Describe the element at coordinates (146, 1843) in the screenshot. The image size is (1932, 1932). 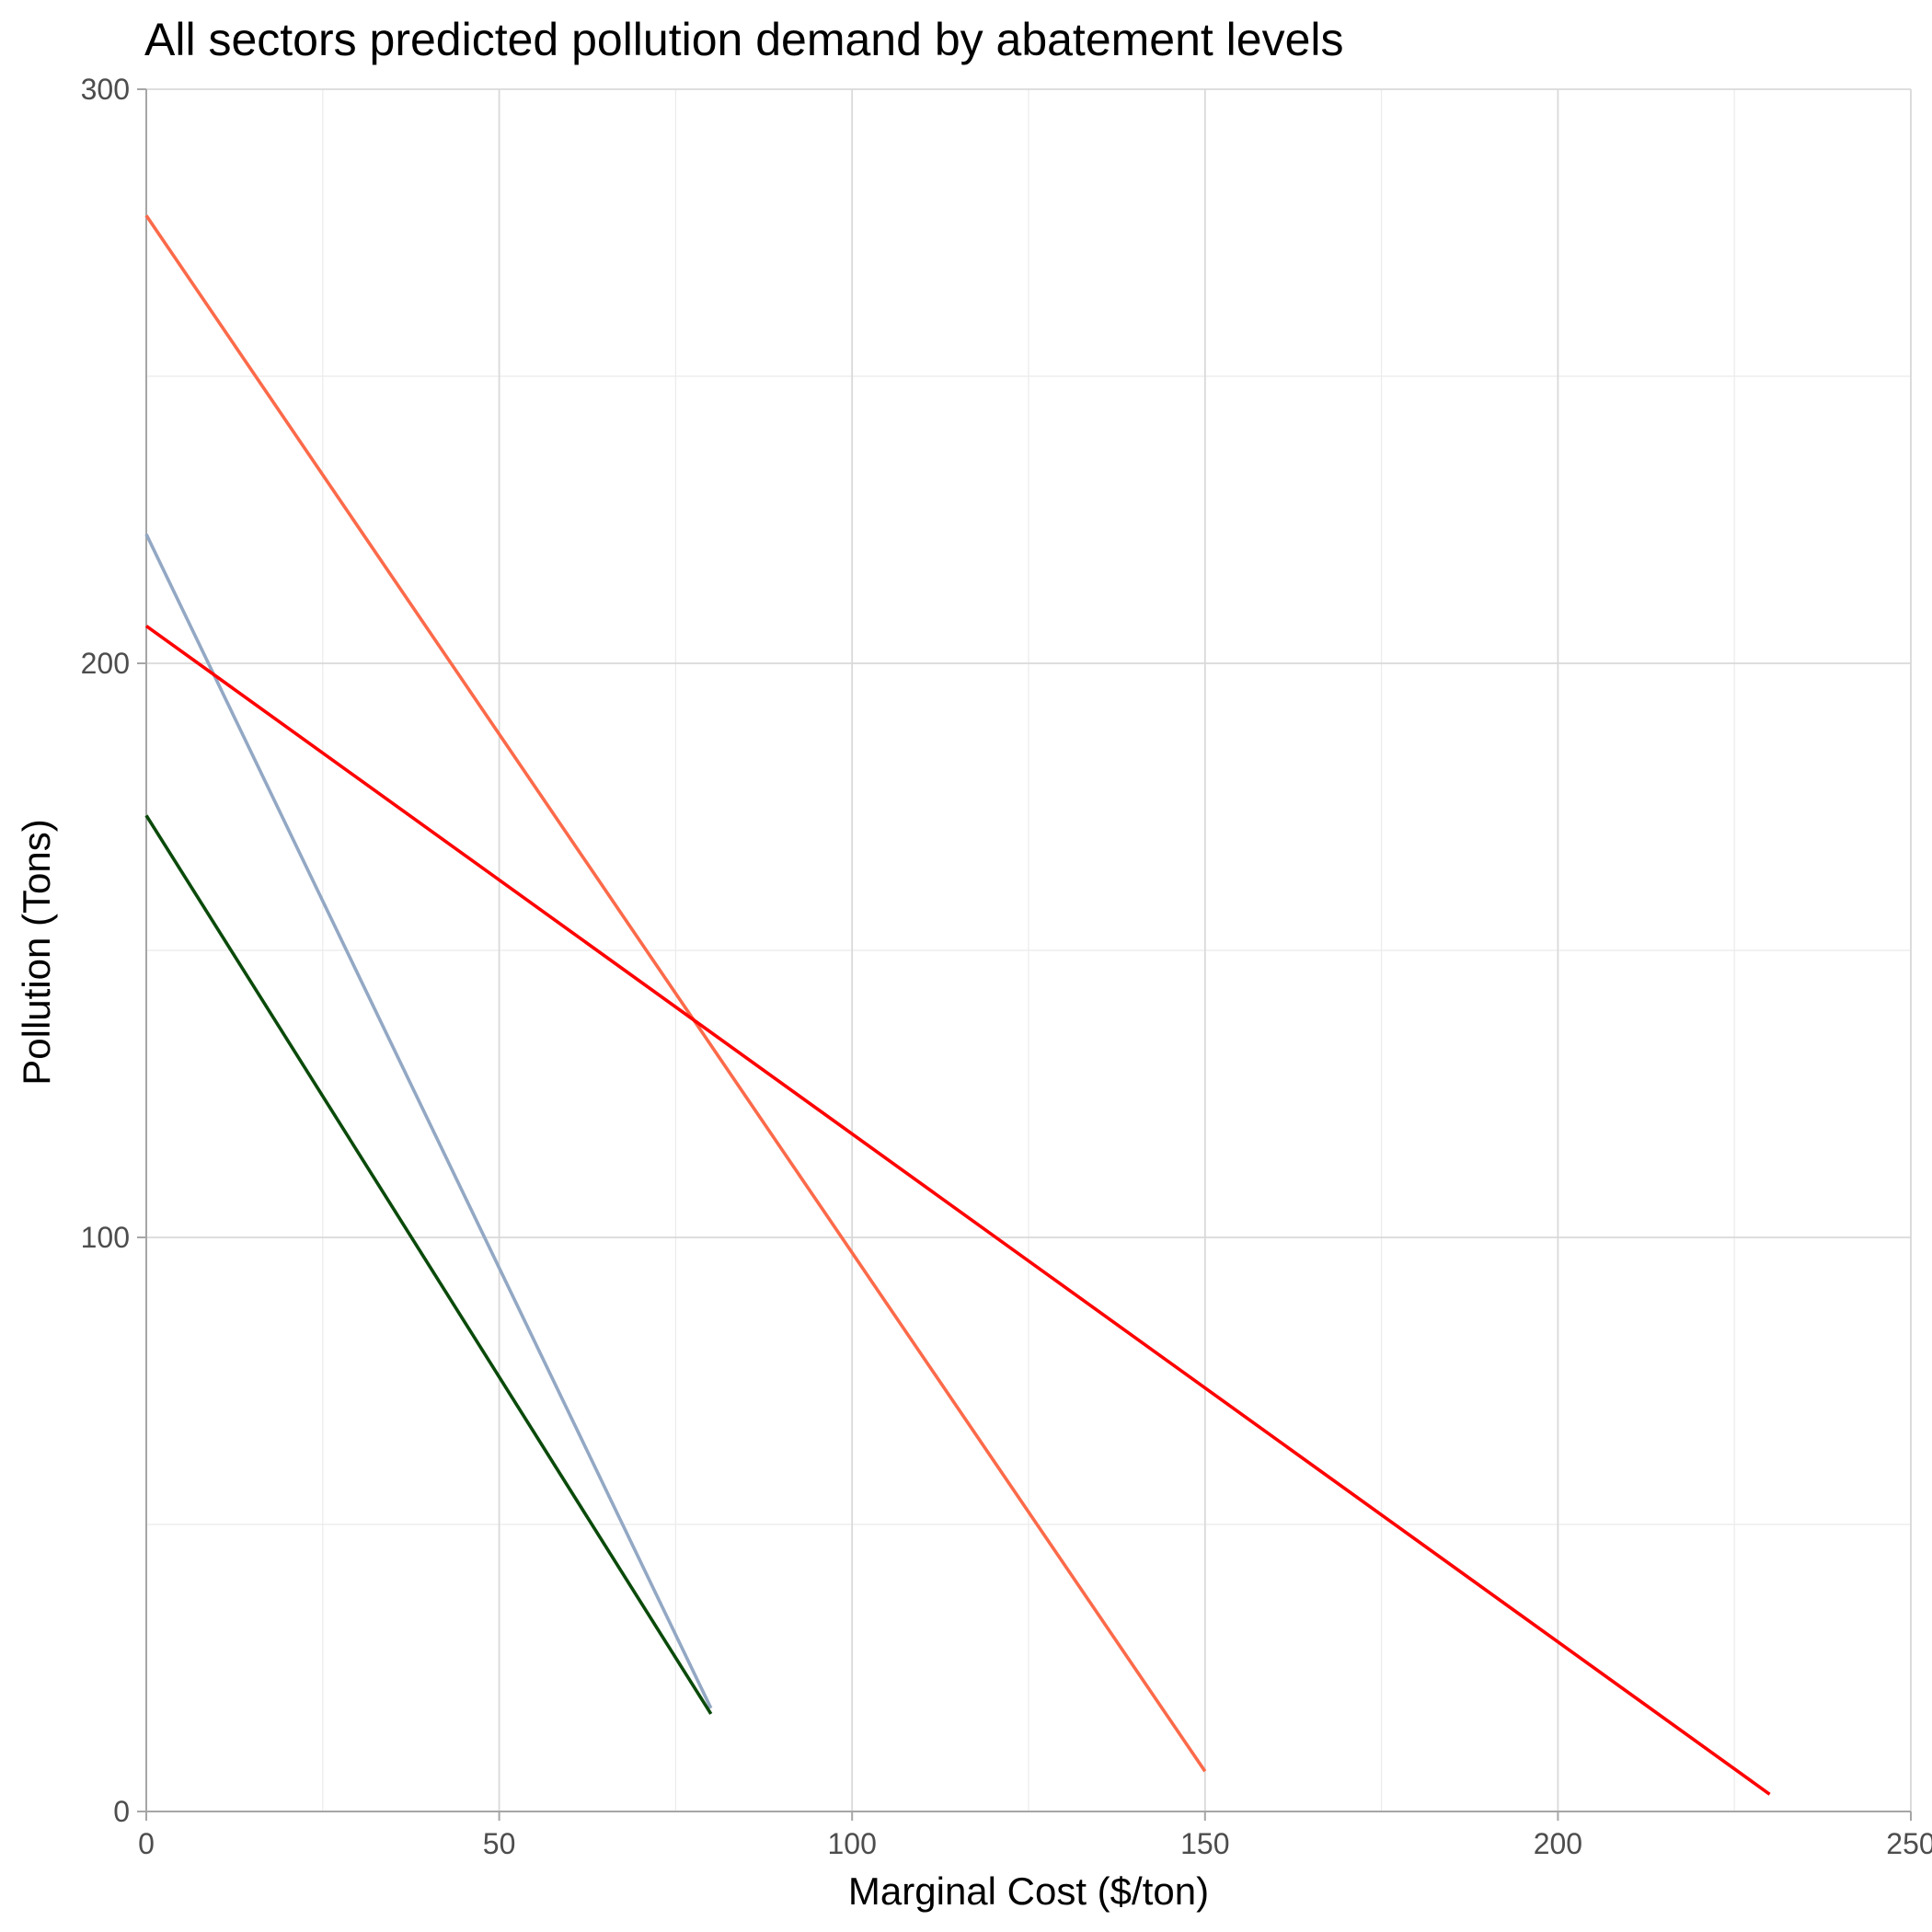
I see `x-tick-label: 0` at that location.